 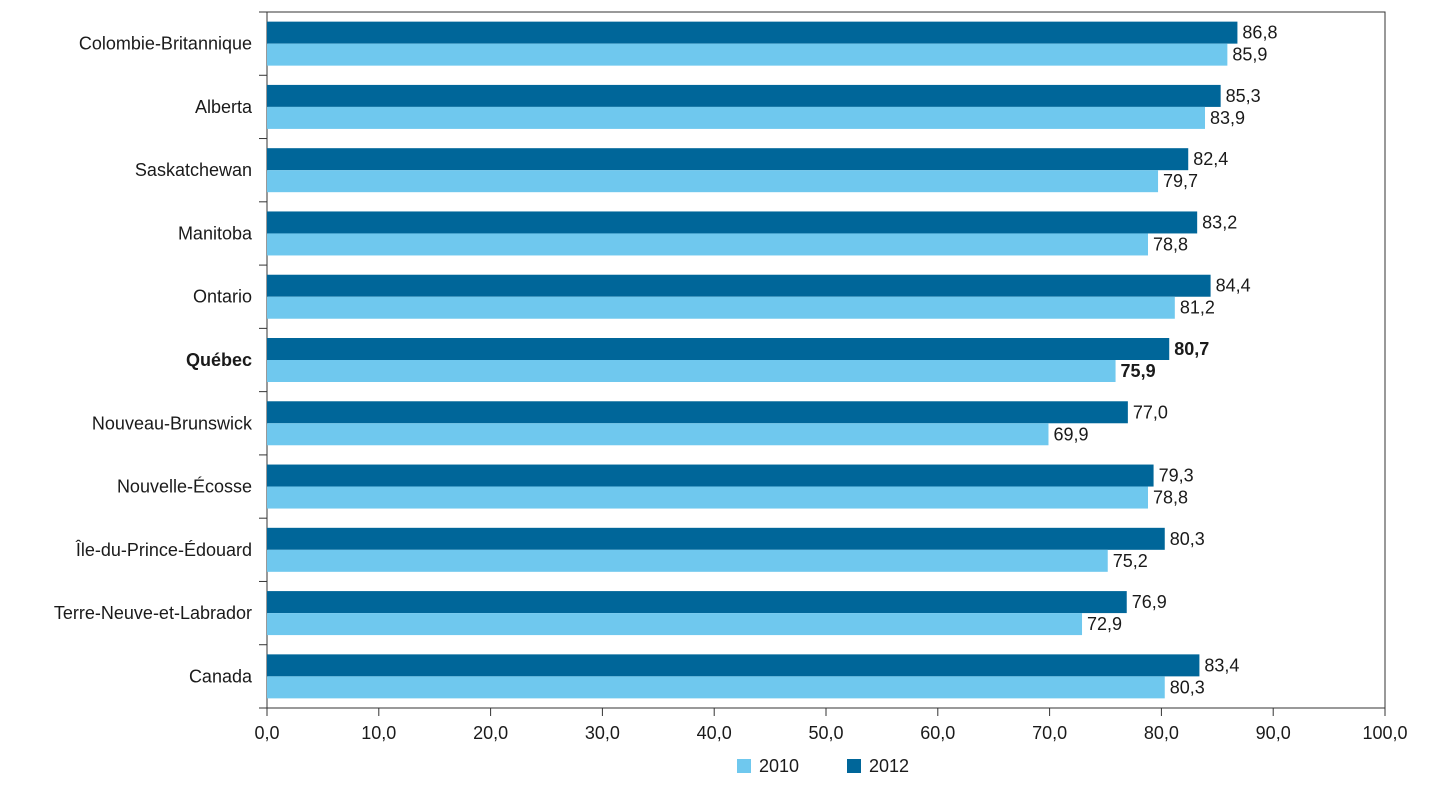 What do you see at coordinates (854, 766) in the screenshot?
I see `legend-swatch-2012` at bounding box center [854, 766].